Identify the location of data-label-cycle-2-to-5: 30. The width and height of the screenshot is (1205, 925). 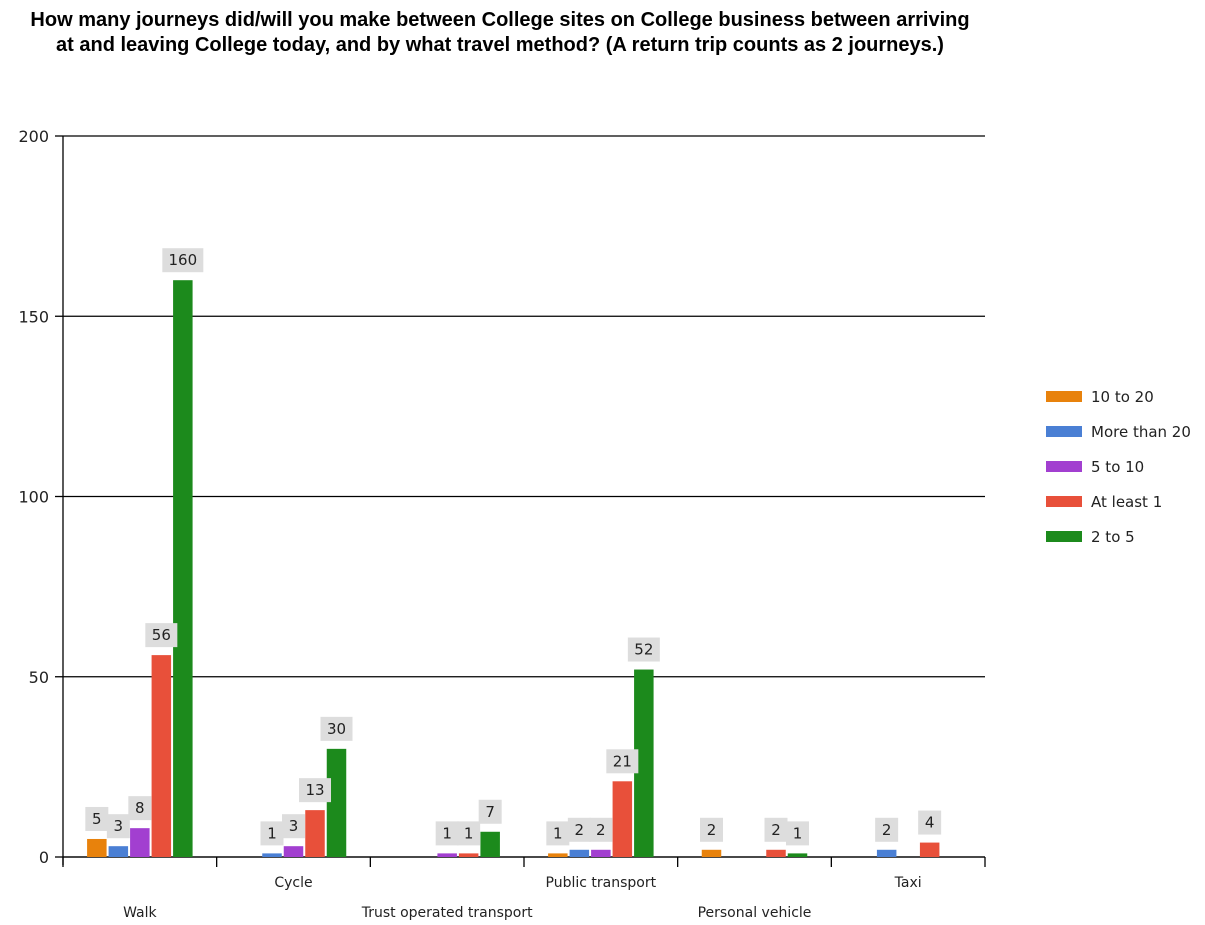
(336, 729).